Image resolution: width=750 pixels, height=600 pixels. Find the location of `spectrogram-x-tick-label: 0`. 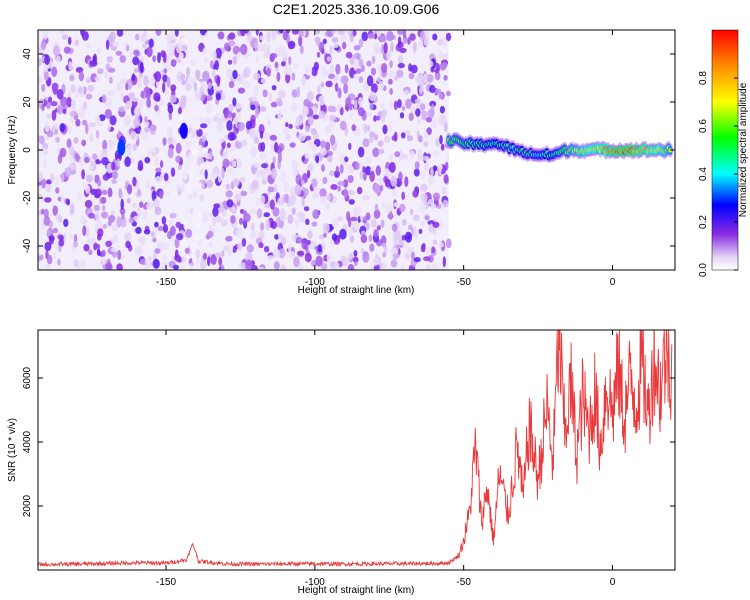

spectrogram-x-tick-label: 0 is located at coordinates (613, 282).